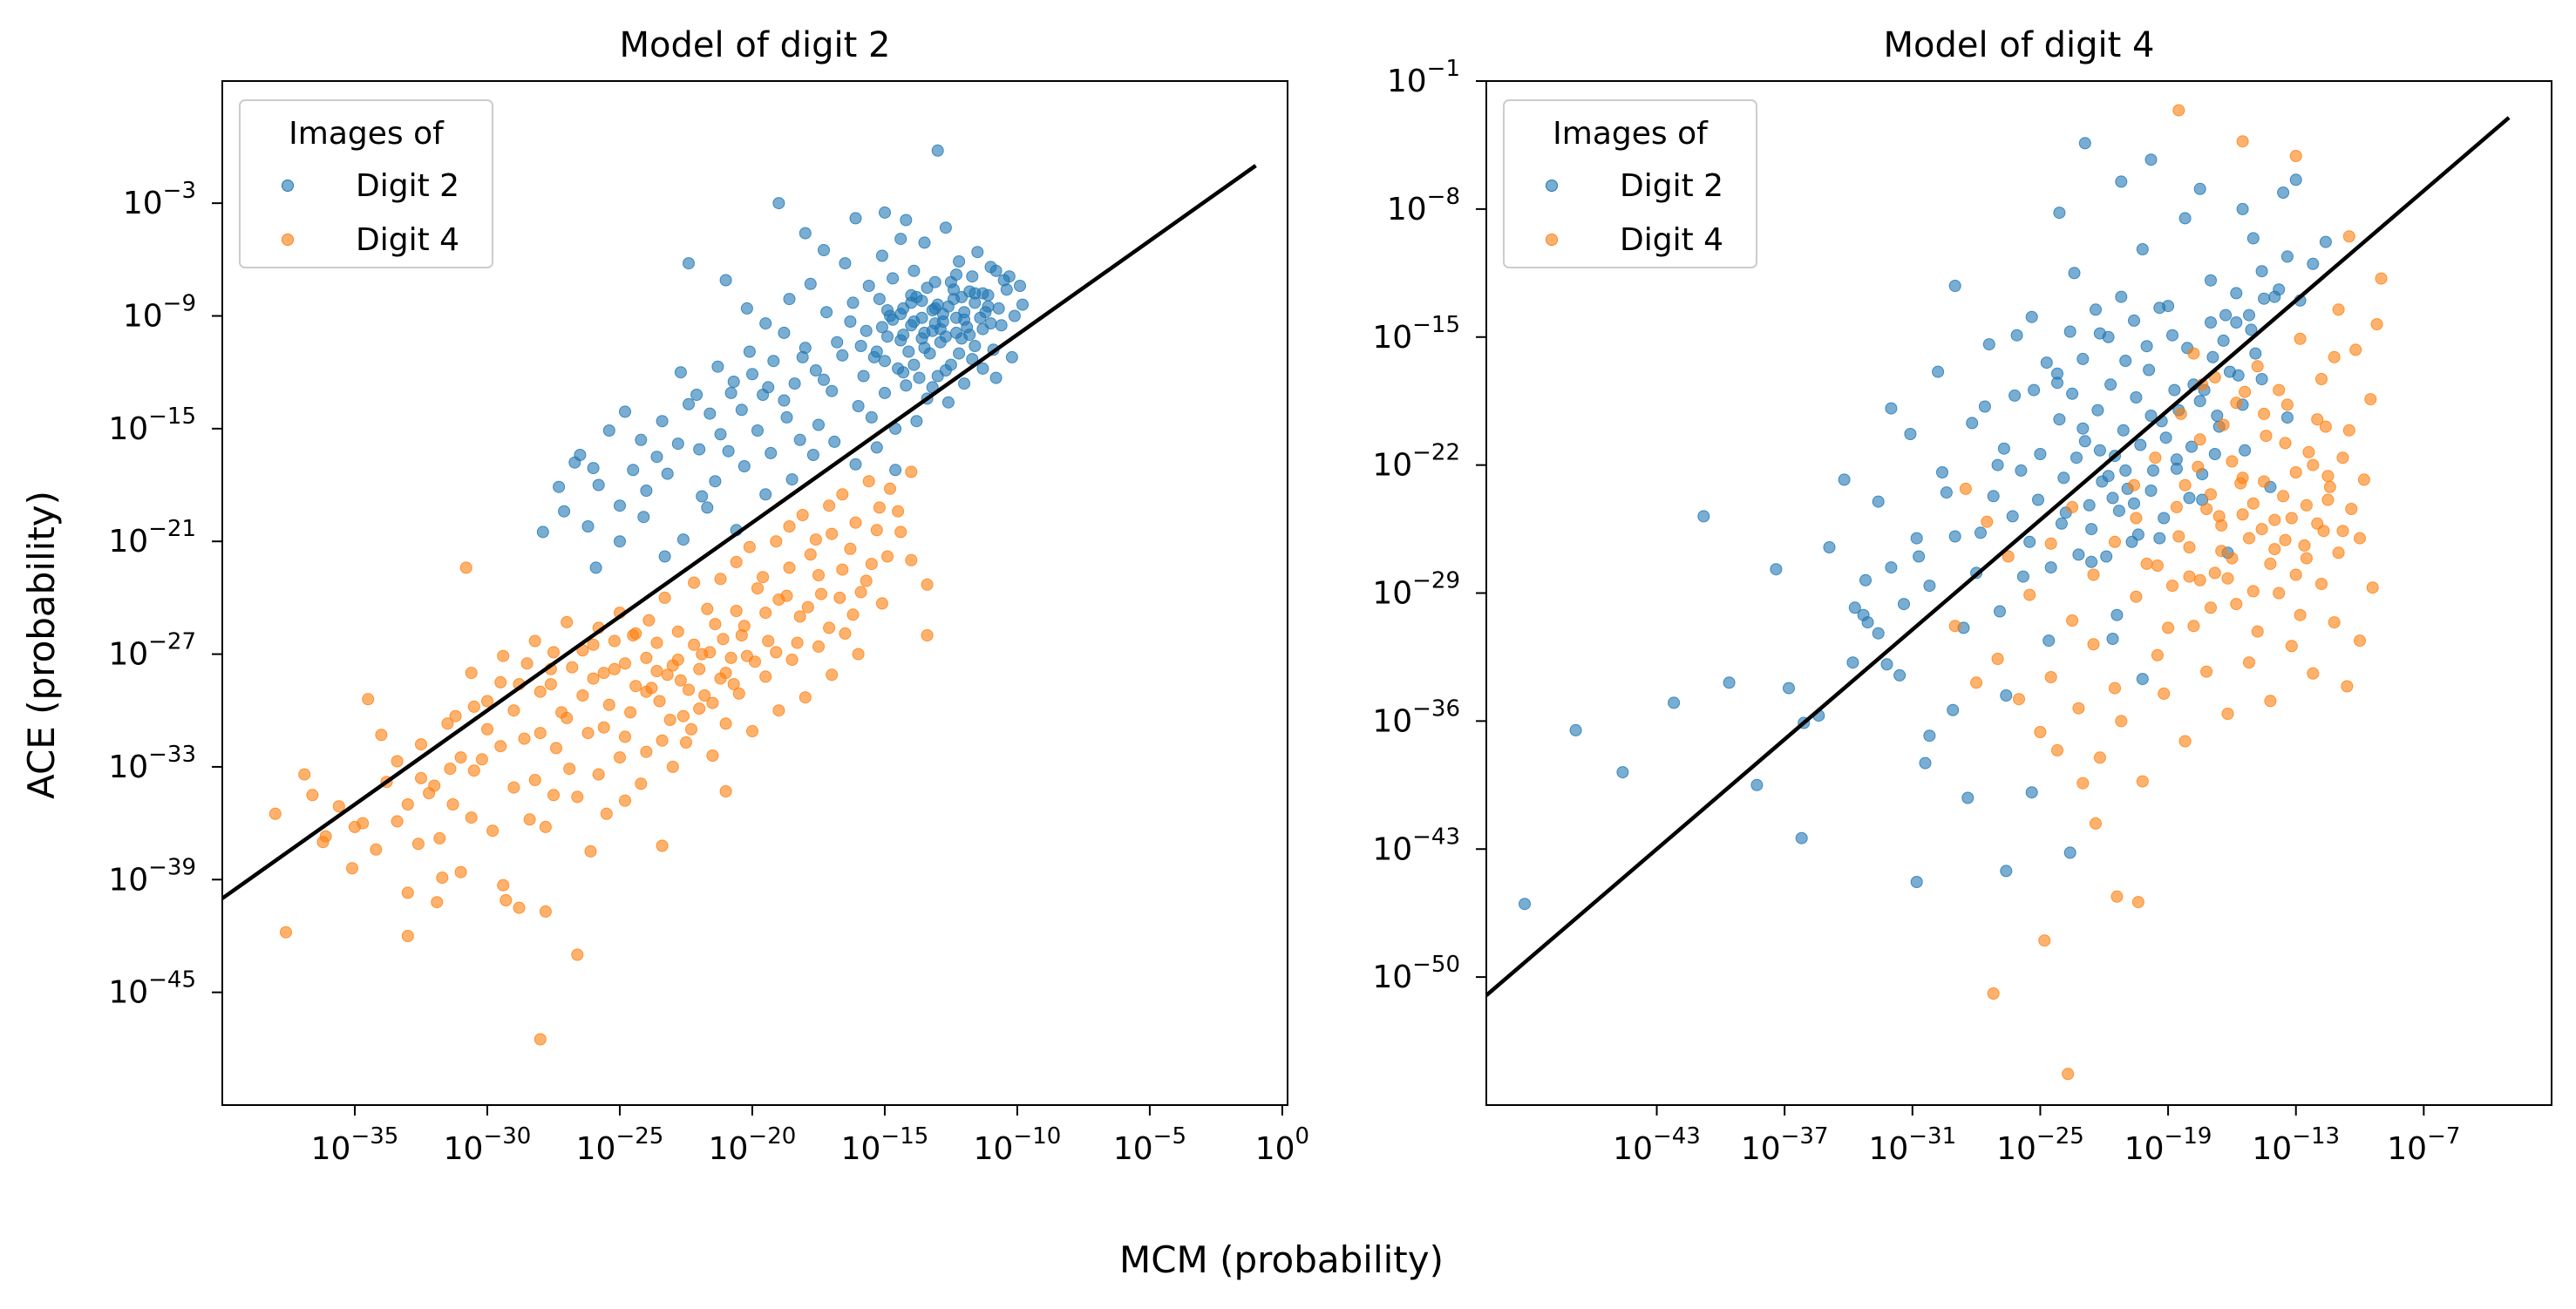 This screenshot has height=1309, width=2576. I want to click on y-tick-label: 10−33, so click(152, 763).